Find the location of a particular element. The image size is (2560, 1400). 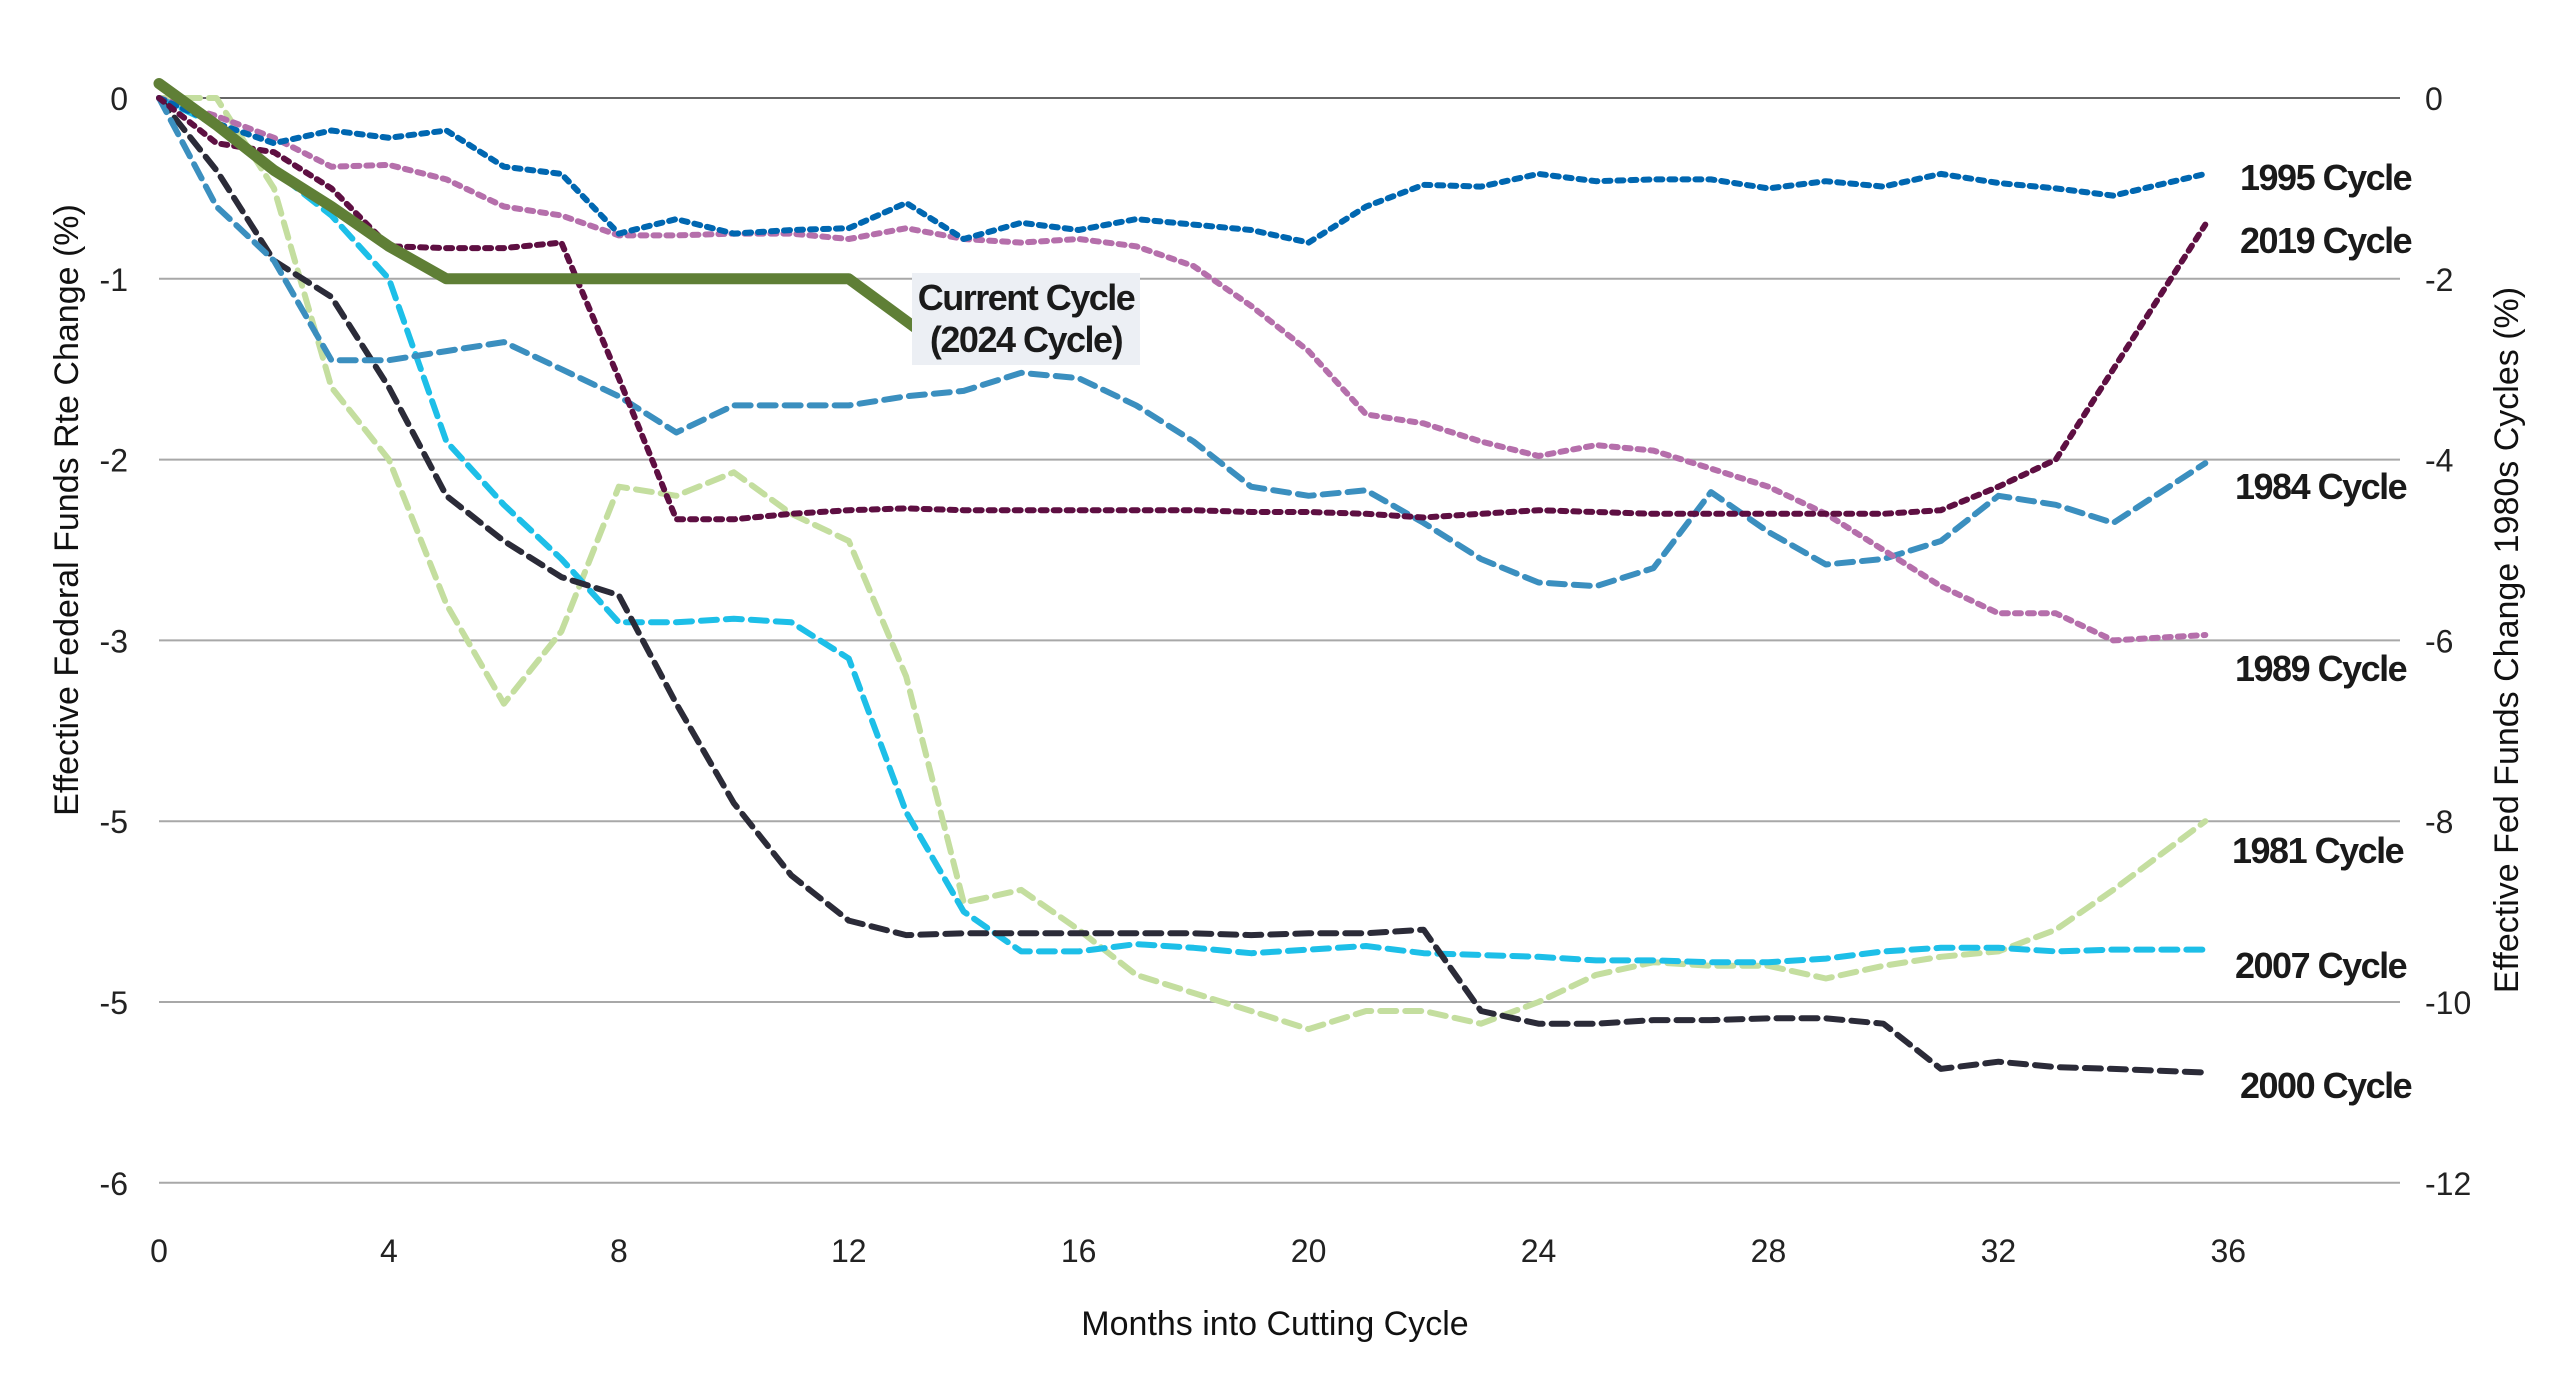

y-axis-label-left: Effective Federal Funds Rte Change (%) is located at coordinates (67, 510).